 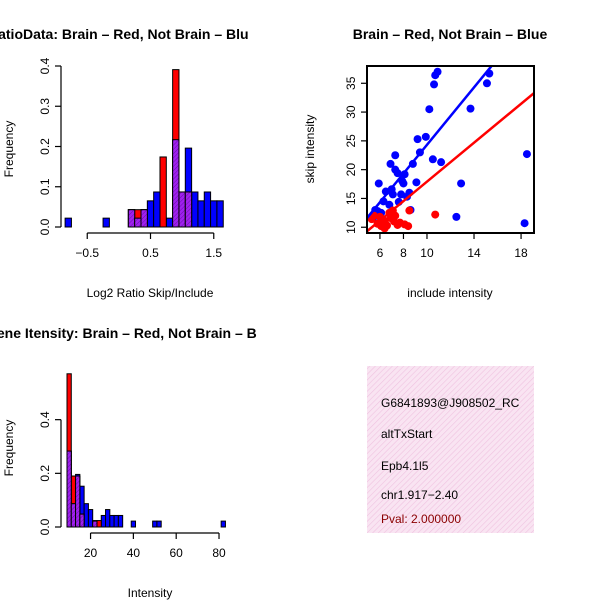 What do you see at coordinates (380, 253) in the screenshot?
I see `intensity-scatter-x-tick-label: 6` at bounding box center [380, 253].